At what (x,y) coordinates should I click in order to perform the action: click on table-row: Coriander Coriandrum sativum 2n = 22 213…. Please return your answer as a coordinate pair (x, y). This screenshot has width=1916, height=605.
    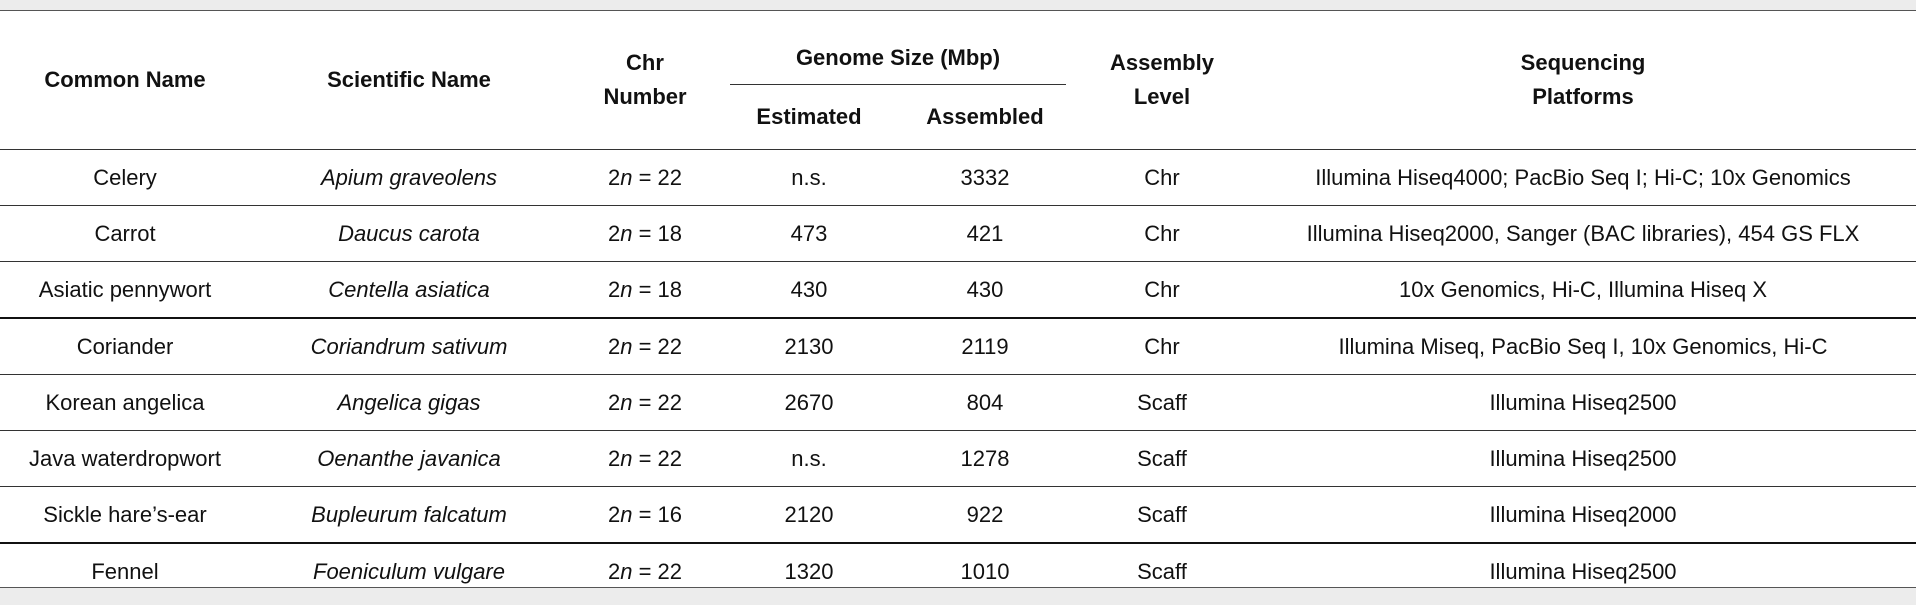
    Looking at the image, I should click on (958, 346).